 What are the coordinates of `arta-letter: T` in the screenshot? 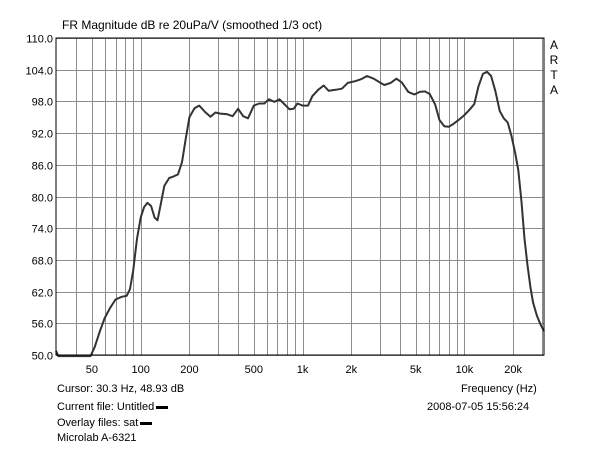 It's located at (554, 75).